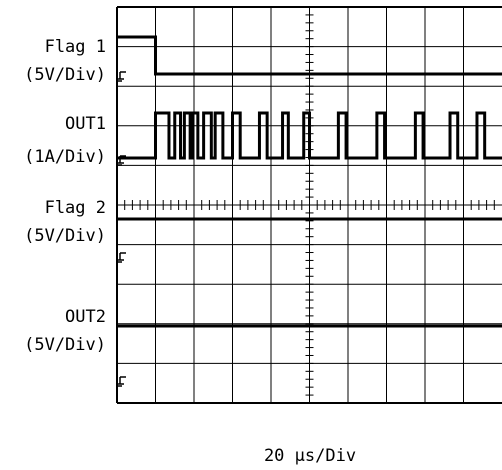 This screenshot has height=470, width=502. I want to click on flag1-name-label: Flag 1, so click(75, 47).